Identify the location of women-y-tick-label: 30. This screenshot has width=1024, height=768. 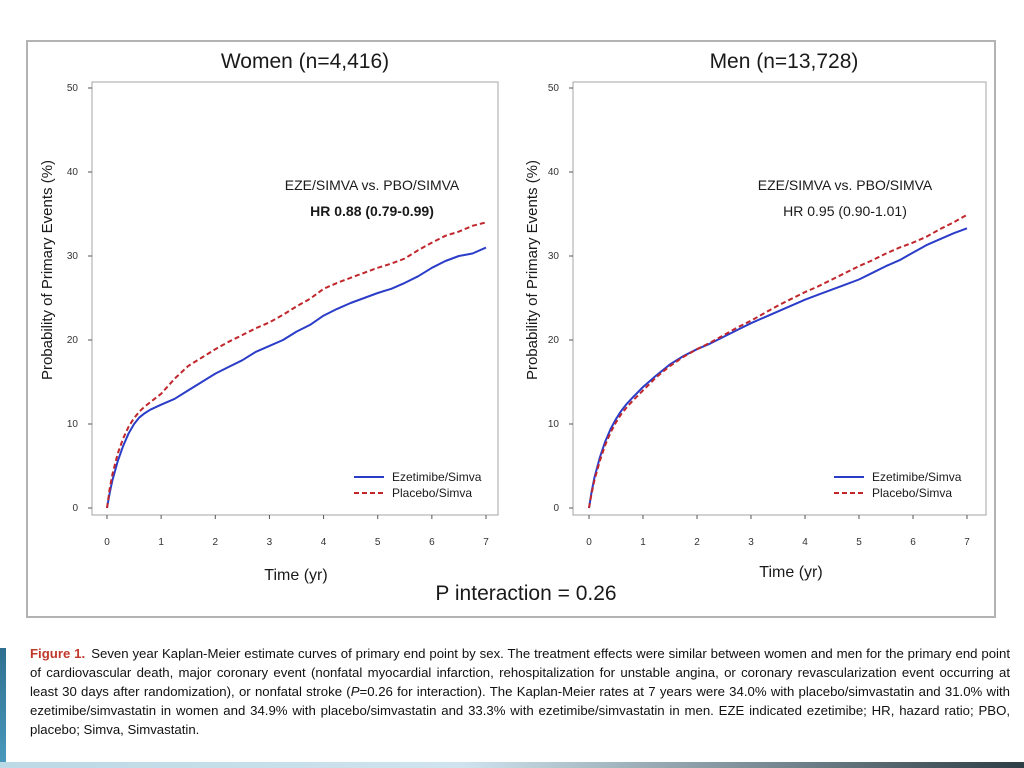
(73, 256).